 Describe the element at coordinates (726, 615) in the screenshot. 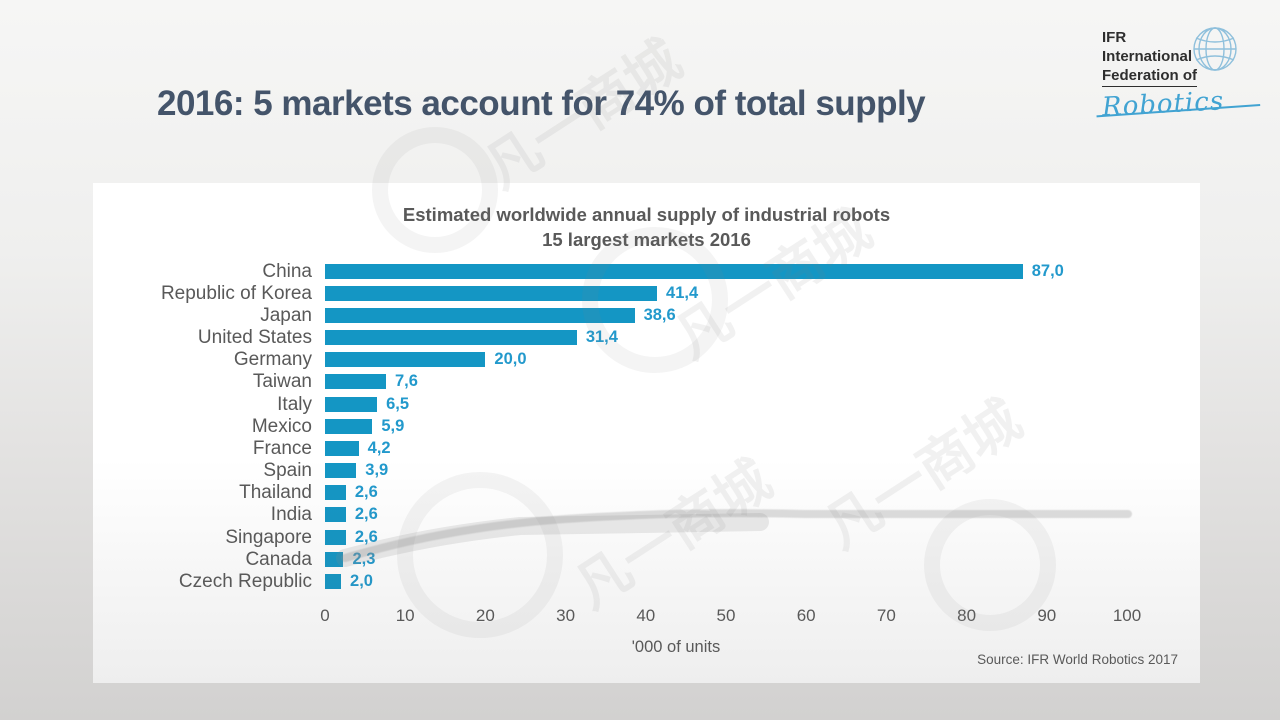

I see `x-tick-label: 50` at that location.